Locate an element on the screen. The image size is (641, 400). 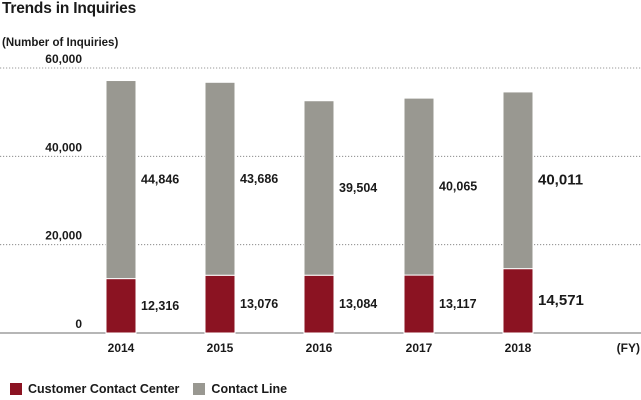
legend-label: Customer Contact Center is located at coordinates (104, 389).